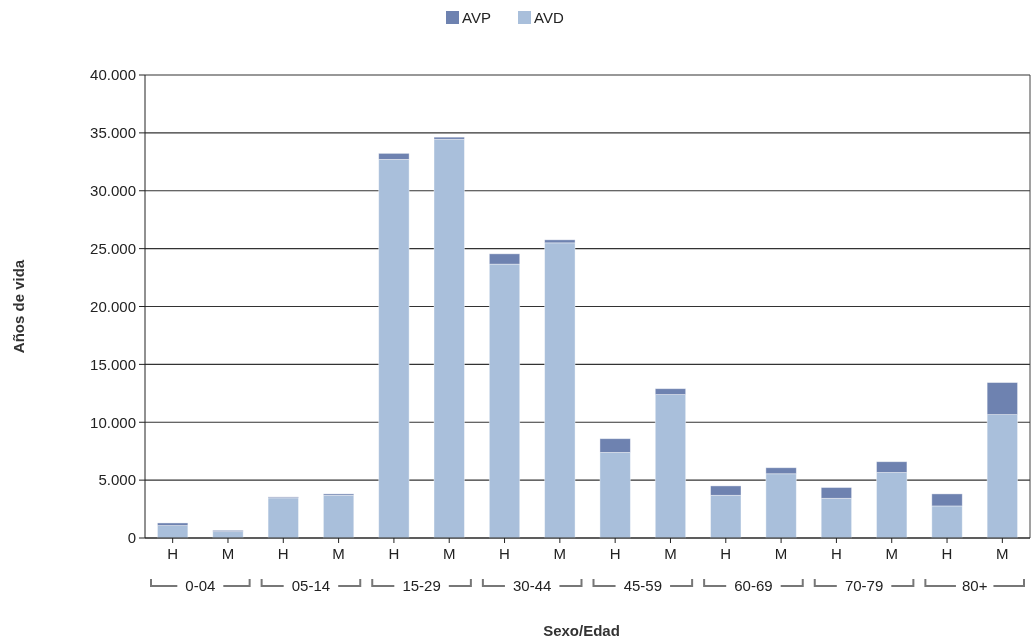 The height and width of the screenshot is (644, 1033). What do you see at coordinates (311, 586) in the screenshot?
I see `text: 05-14` at bounding box center [311, 586].